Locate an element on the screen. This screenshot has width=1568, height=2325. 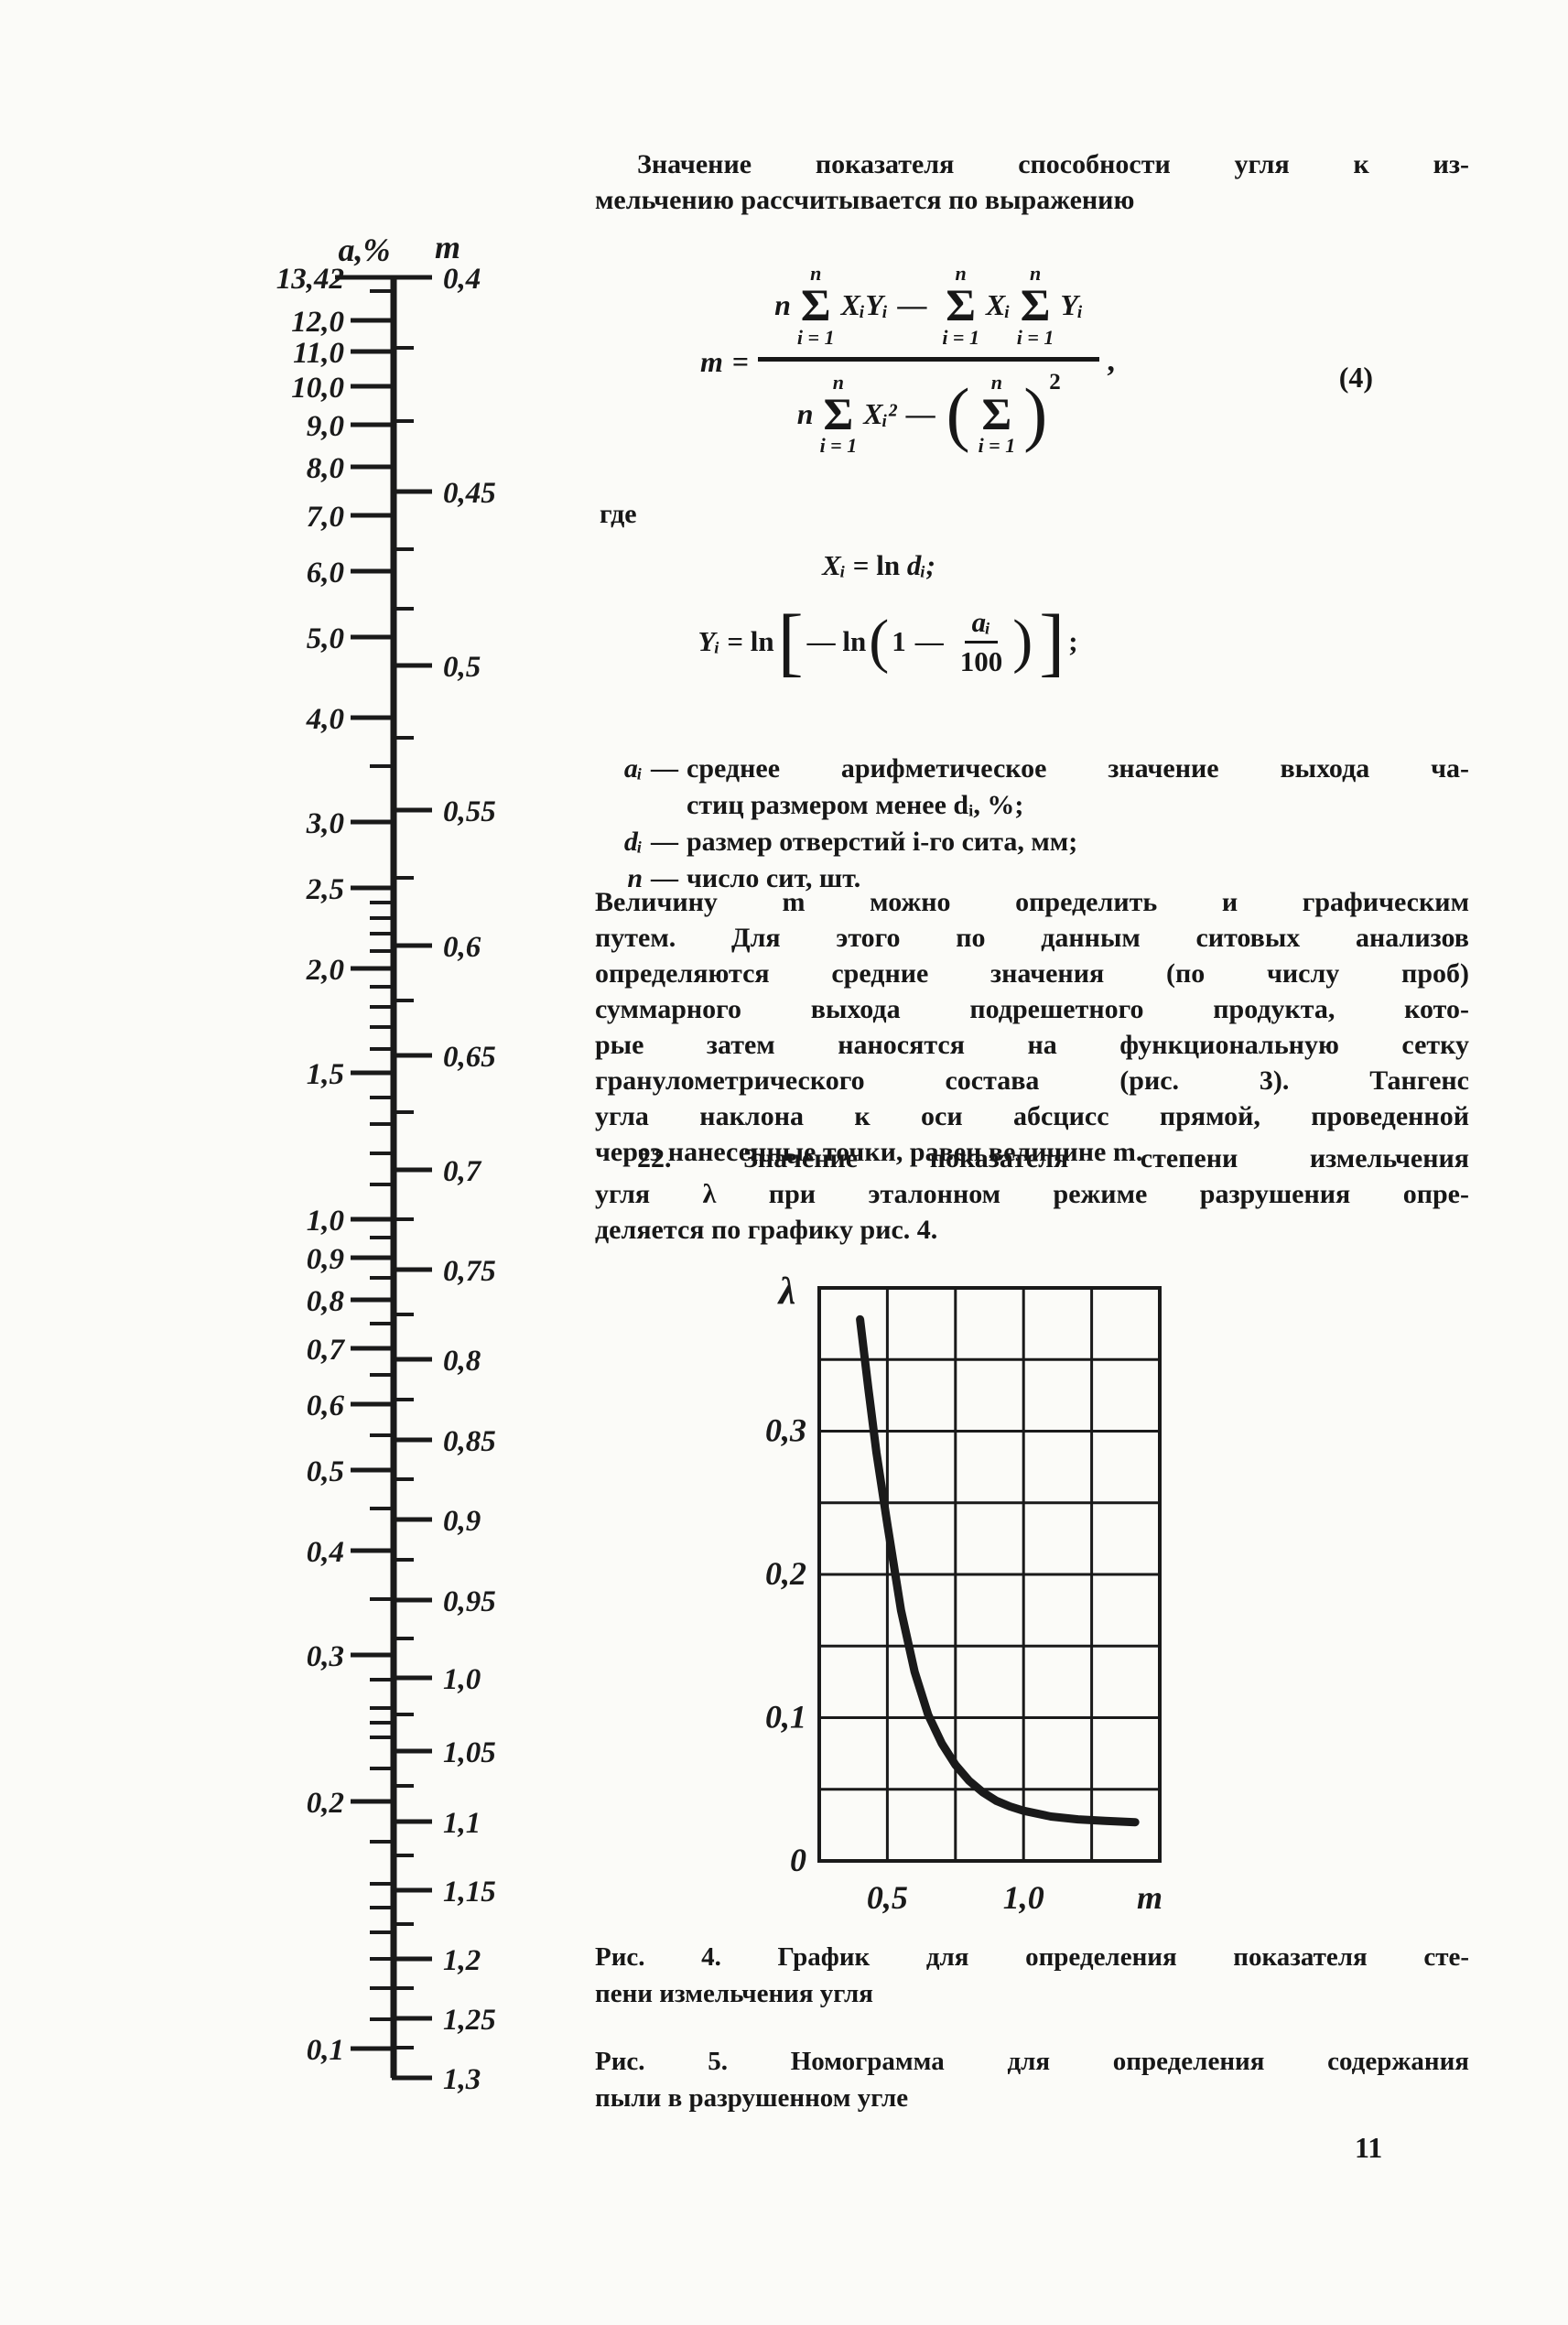
definition-item: n — число сит, шт. is located at coordinates (1032, 878).